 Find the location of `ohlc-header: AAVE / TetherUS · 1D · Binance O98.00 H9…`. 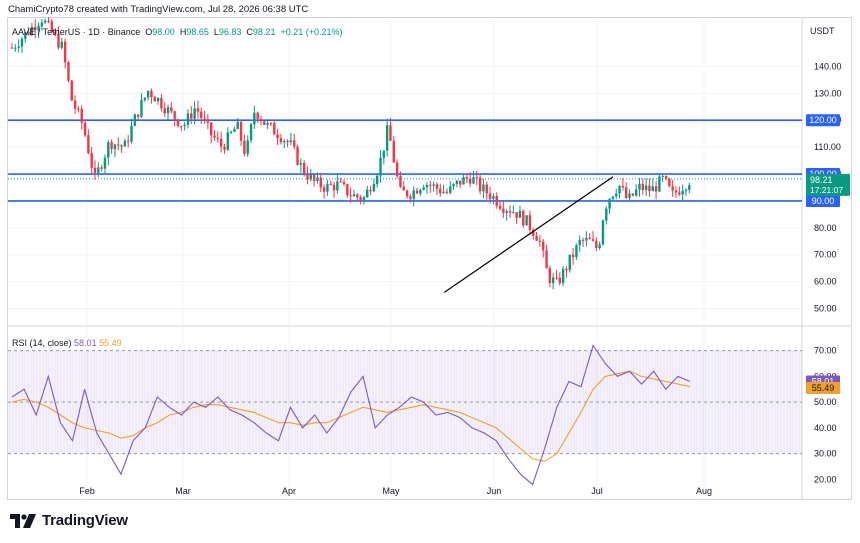

ohlc-header: AAVE / TetherUS · 1D · Binance O98.00 H9… is located at coordinates (177, 32).